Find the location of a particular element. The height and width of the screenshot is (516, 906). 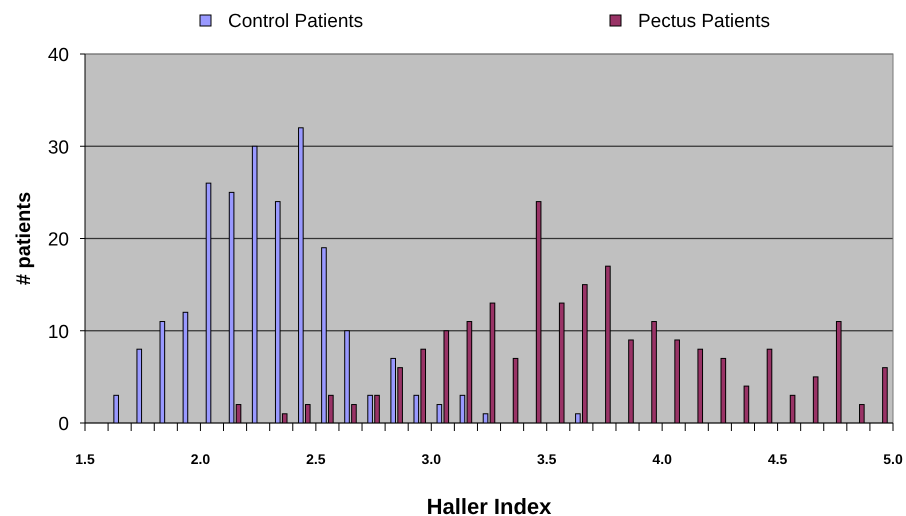

x-tick-label: 4.5 is located at coordinates (778, 458).